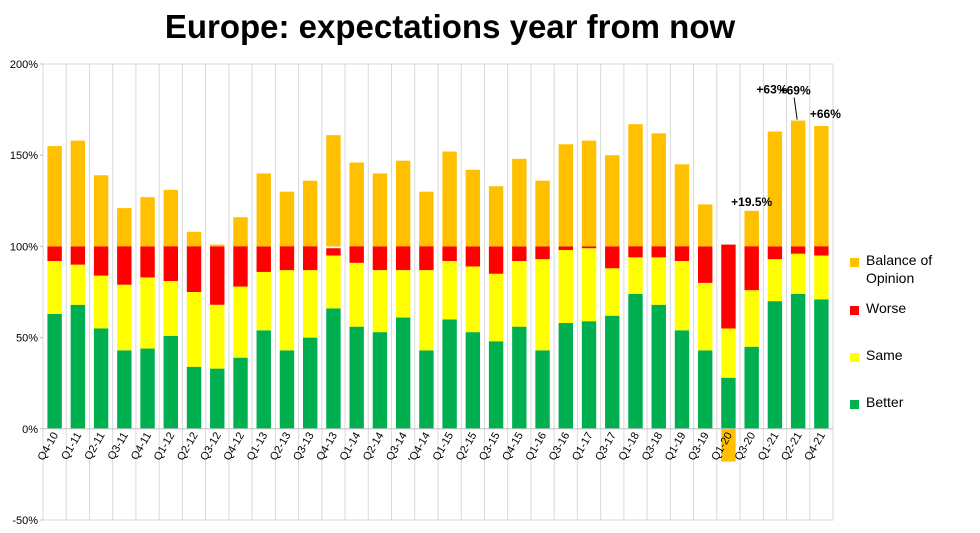 The width and height of the screenshot is (980, 533). I want to click on legend-label-better: Better, so click(885, 402).